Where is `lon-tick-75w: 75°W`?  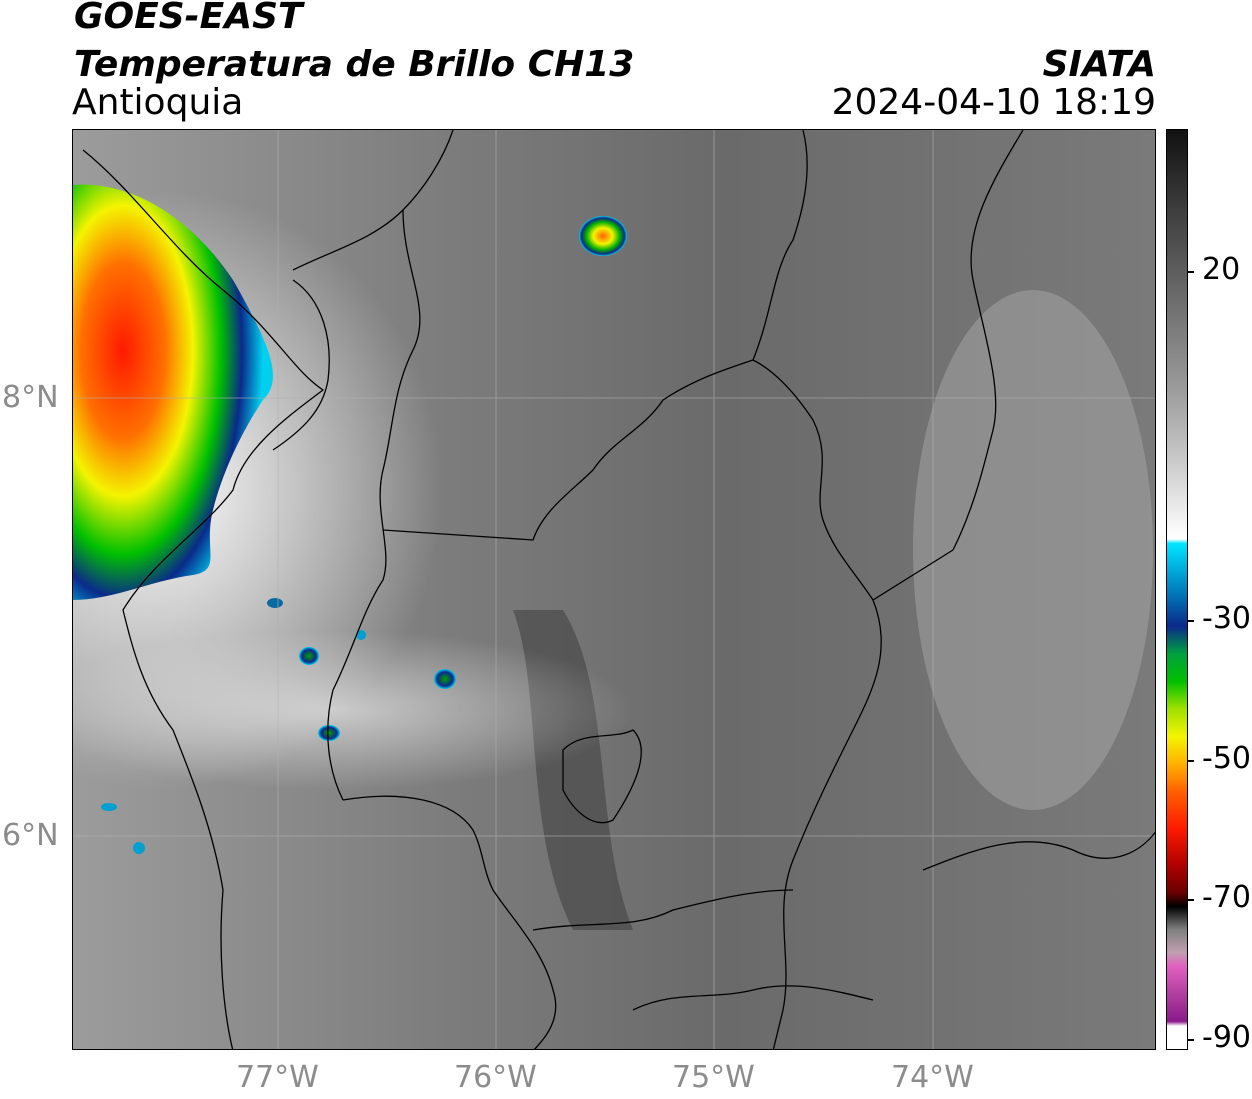 lon-tick-75w: 75°W is located at coordinates (713, 1077).